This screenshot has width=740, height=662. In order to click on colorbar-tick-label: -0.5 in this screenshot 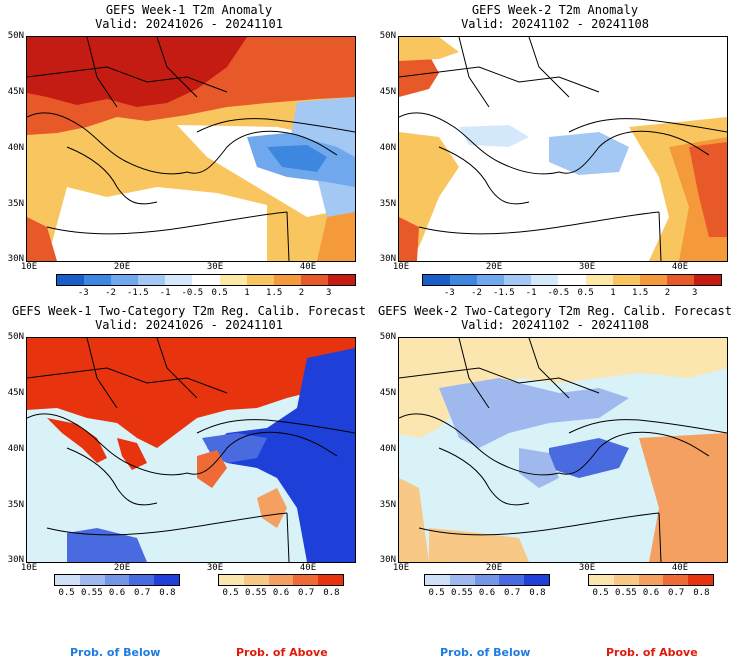, I will do `click(558, 293)`.